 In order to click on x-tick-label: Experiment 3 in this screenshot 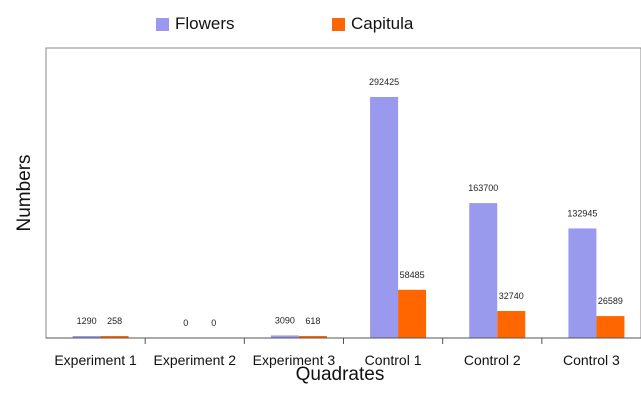, I will do `click(294, 360)`.